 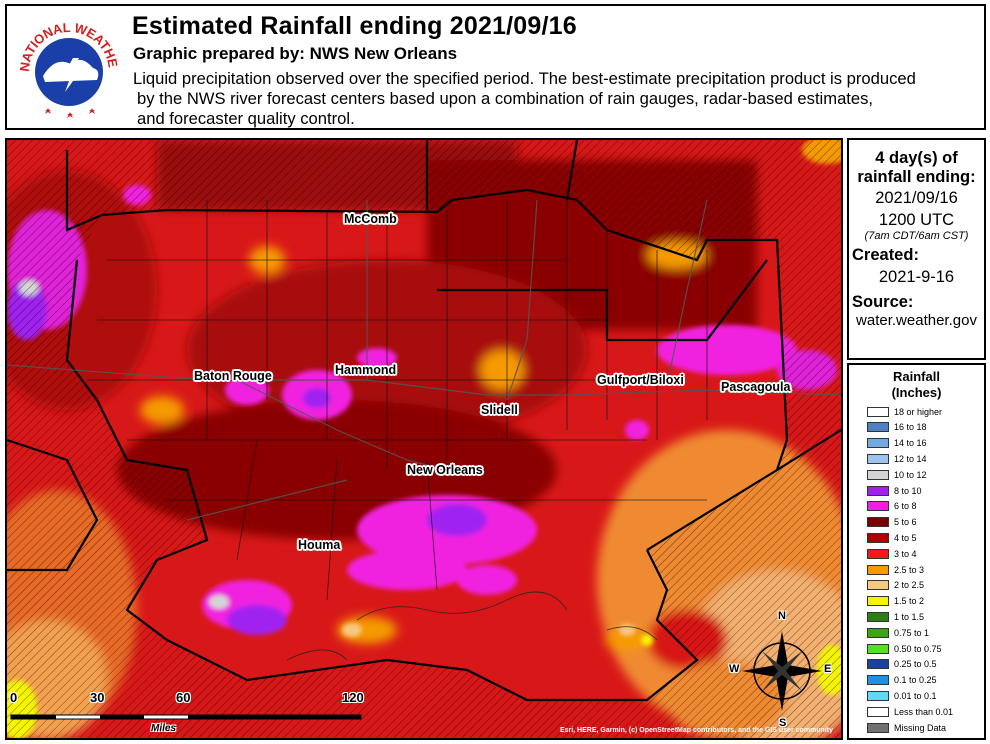 I want to click on period-line: 4 day(s) of, so click(x=916, y=158).